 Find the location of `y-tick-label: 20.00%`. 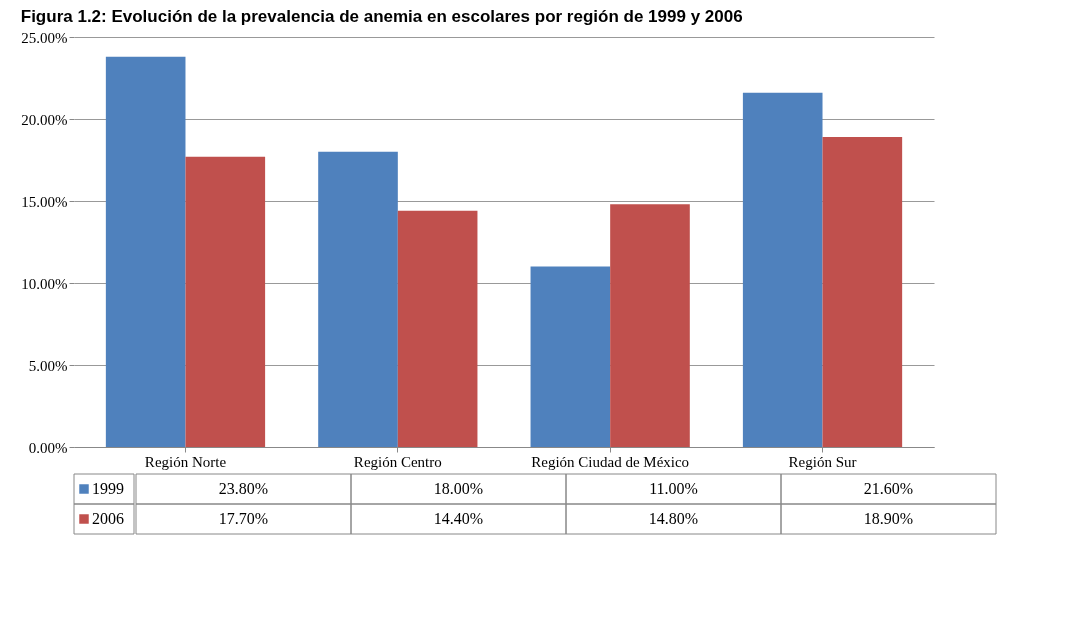

y-tick-label: 20.00% is located at coordinates (44, 119).